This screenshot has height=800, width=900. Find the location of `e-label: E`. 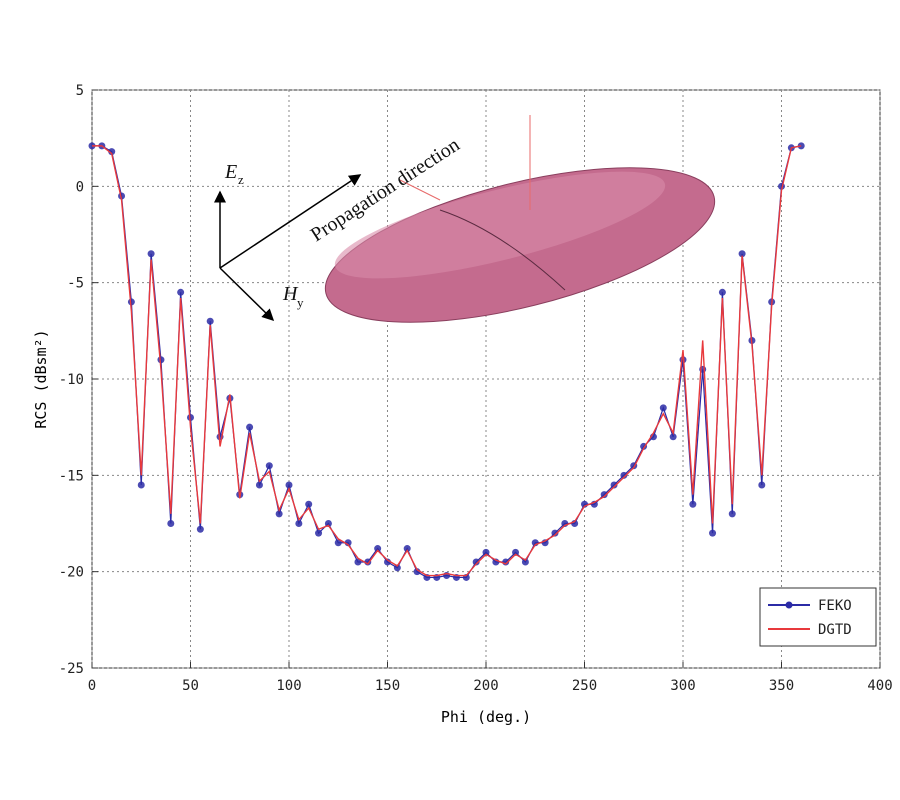

e-label: E is located at coordinates (230, 172).